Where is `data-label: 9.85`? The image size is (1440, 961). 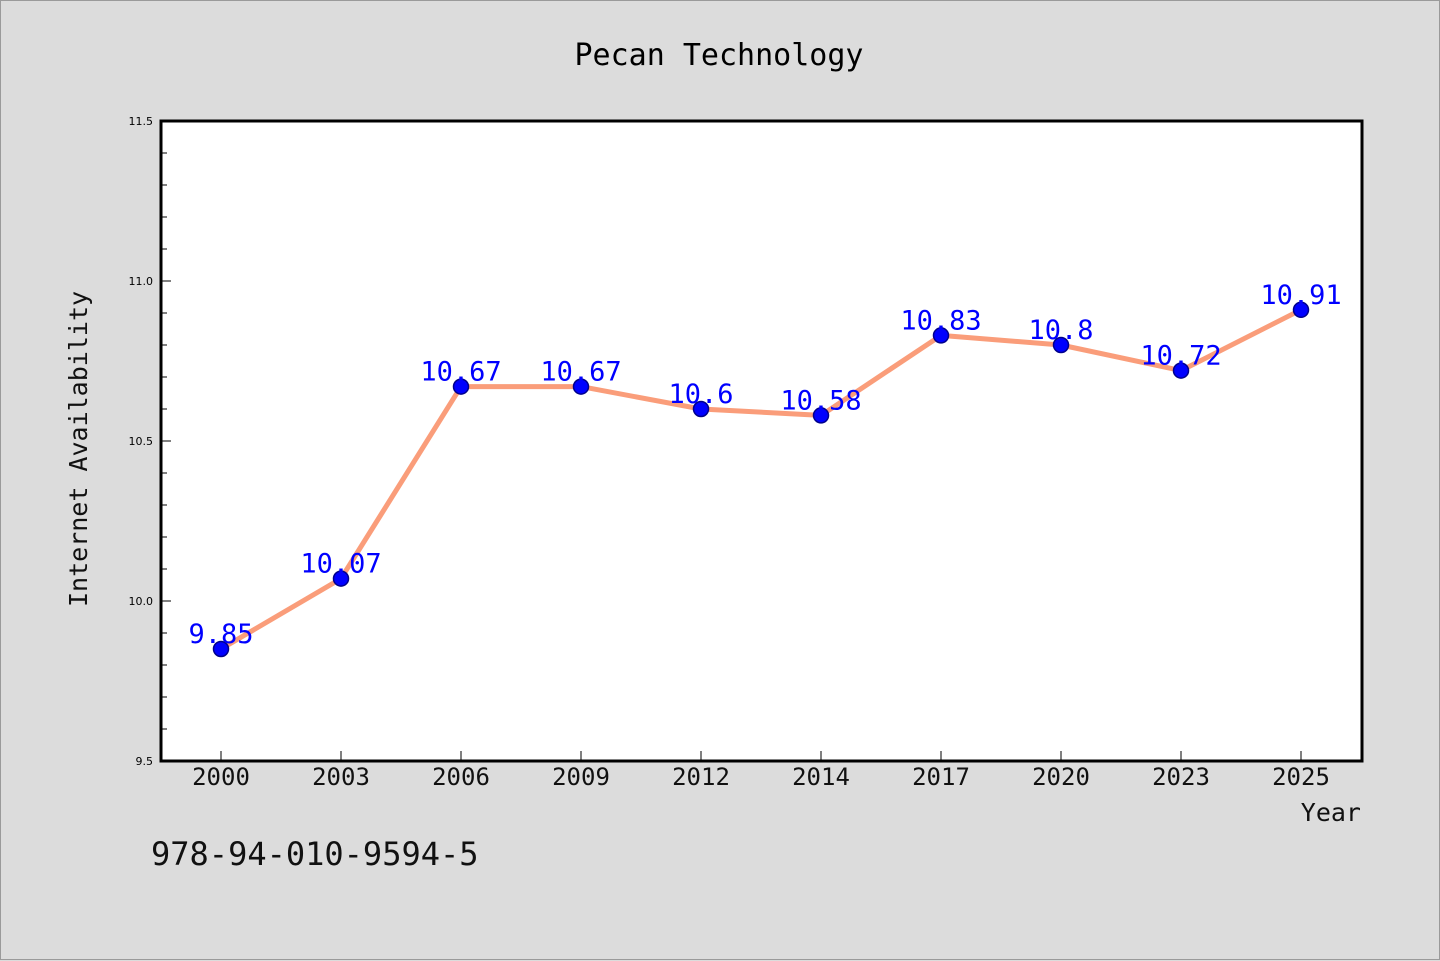
data-label: 9.85 is located at coordinates (220, 634).